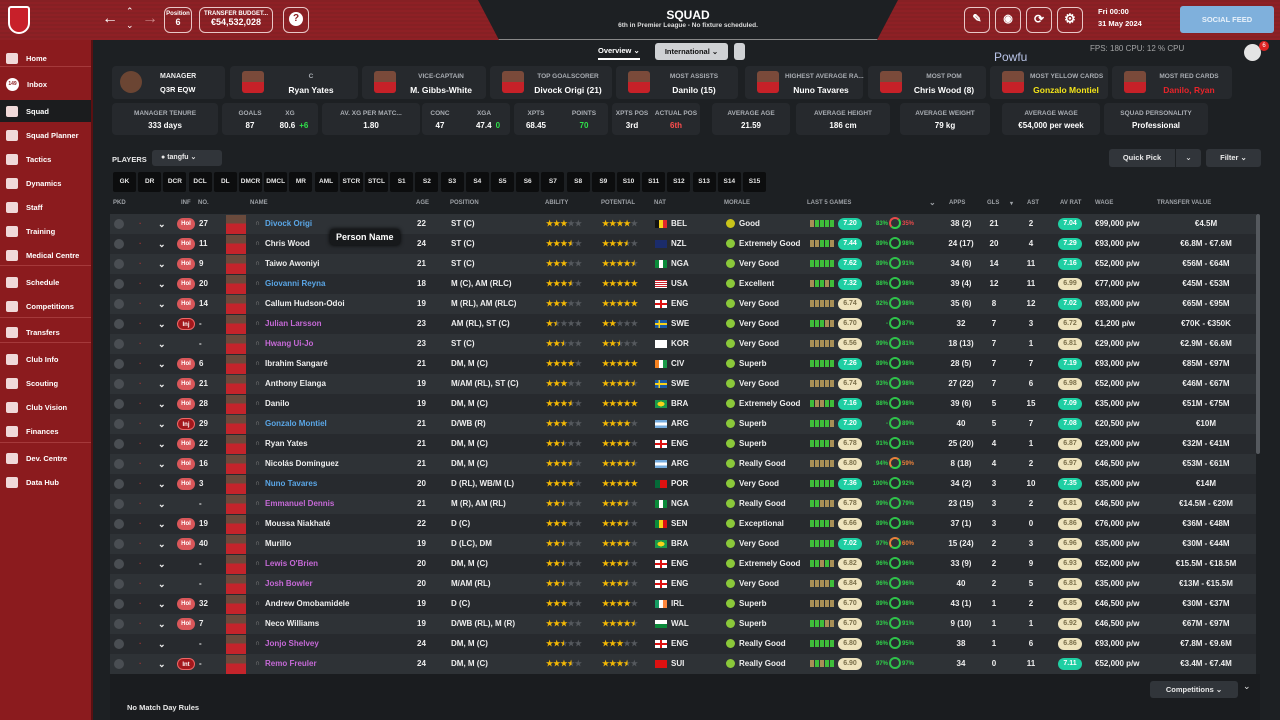 The height and width of the screenshot is (720, 1280). I want to click on column-header-inf: INF, so click(186, 203).